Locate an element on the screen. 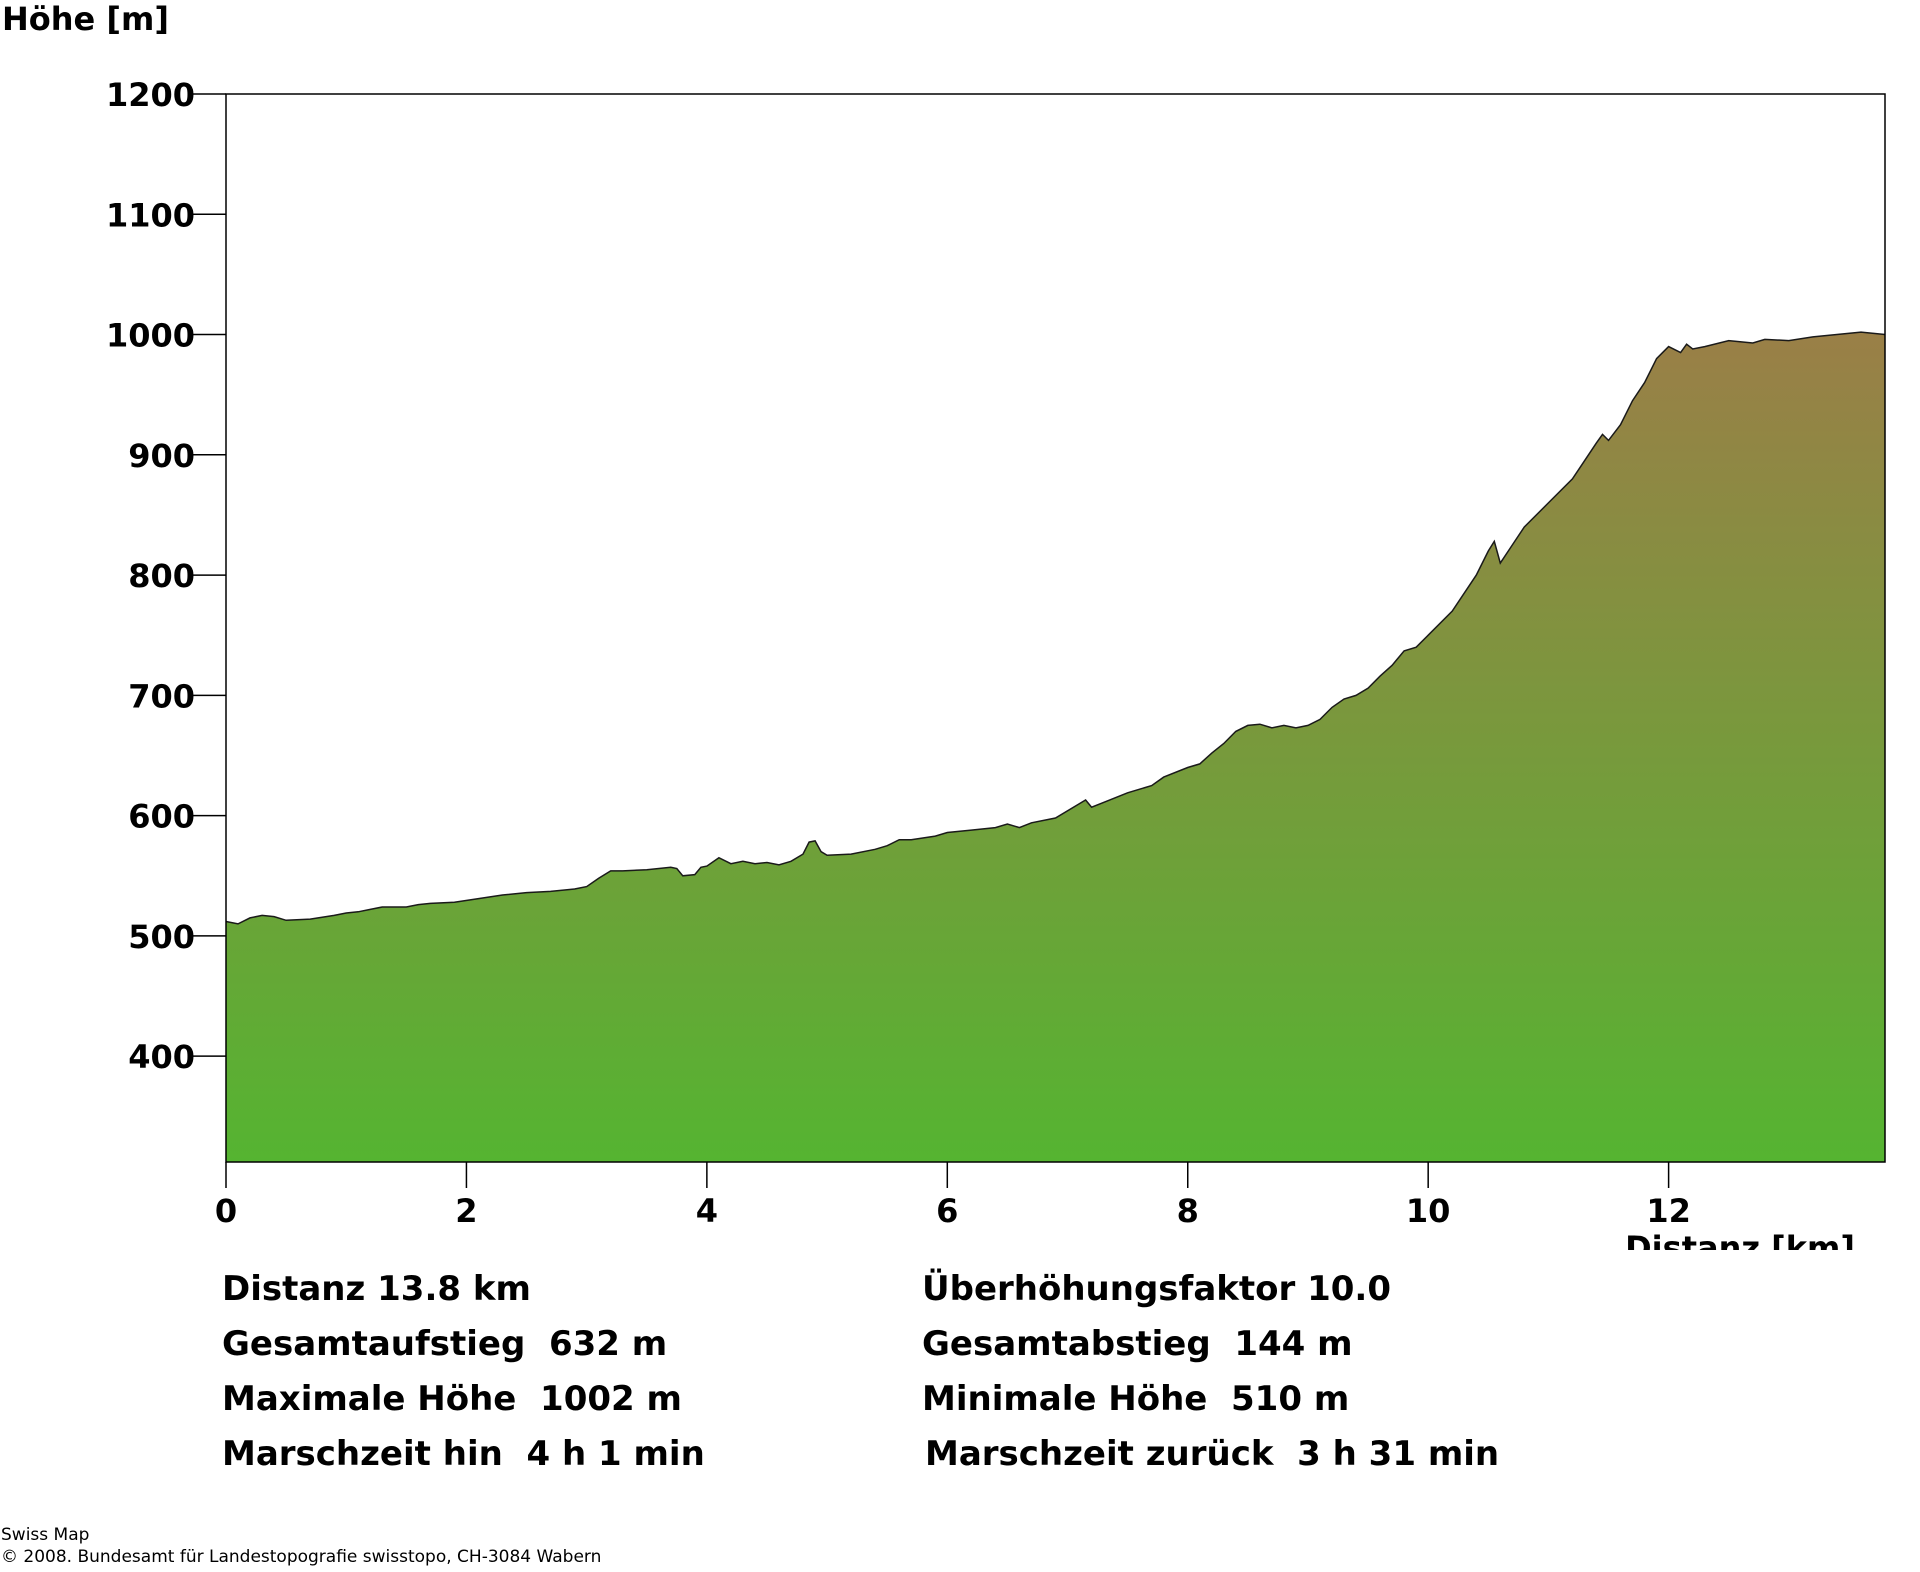 The image size is (1920, 1572). x-axis-title: Distanz [km] is located at coordinates (1740, 1239).